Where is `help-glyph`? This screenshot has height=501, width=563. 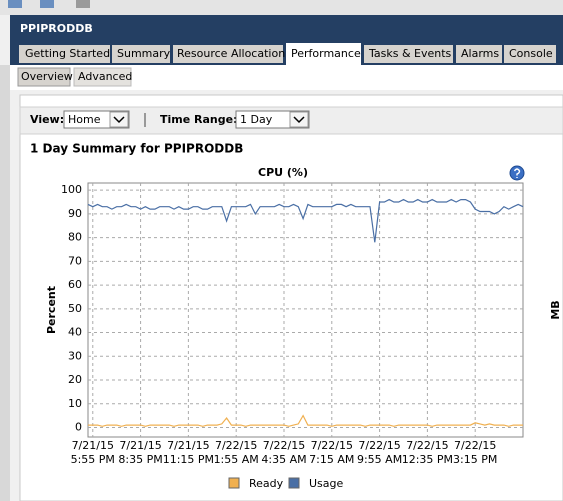
help-glyph is located at coordinates (517, 173).